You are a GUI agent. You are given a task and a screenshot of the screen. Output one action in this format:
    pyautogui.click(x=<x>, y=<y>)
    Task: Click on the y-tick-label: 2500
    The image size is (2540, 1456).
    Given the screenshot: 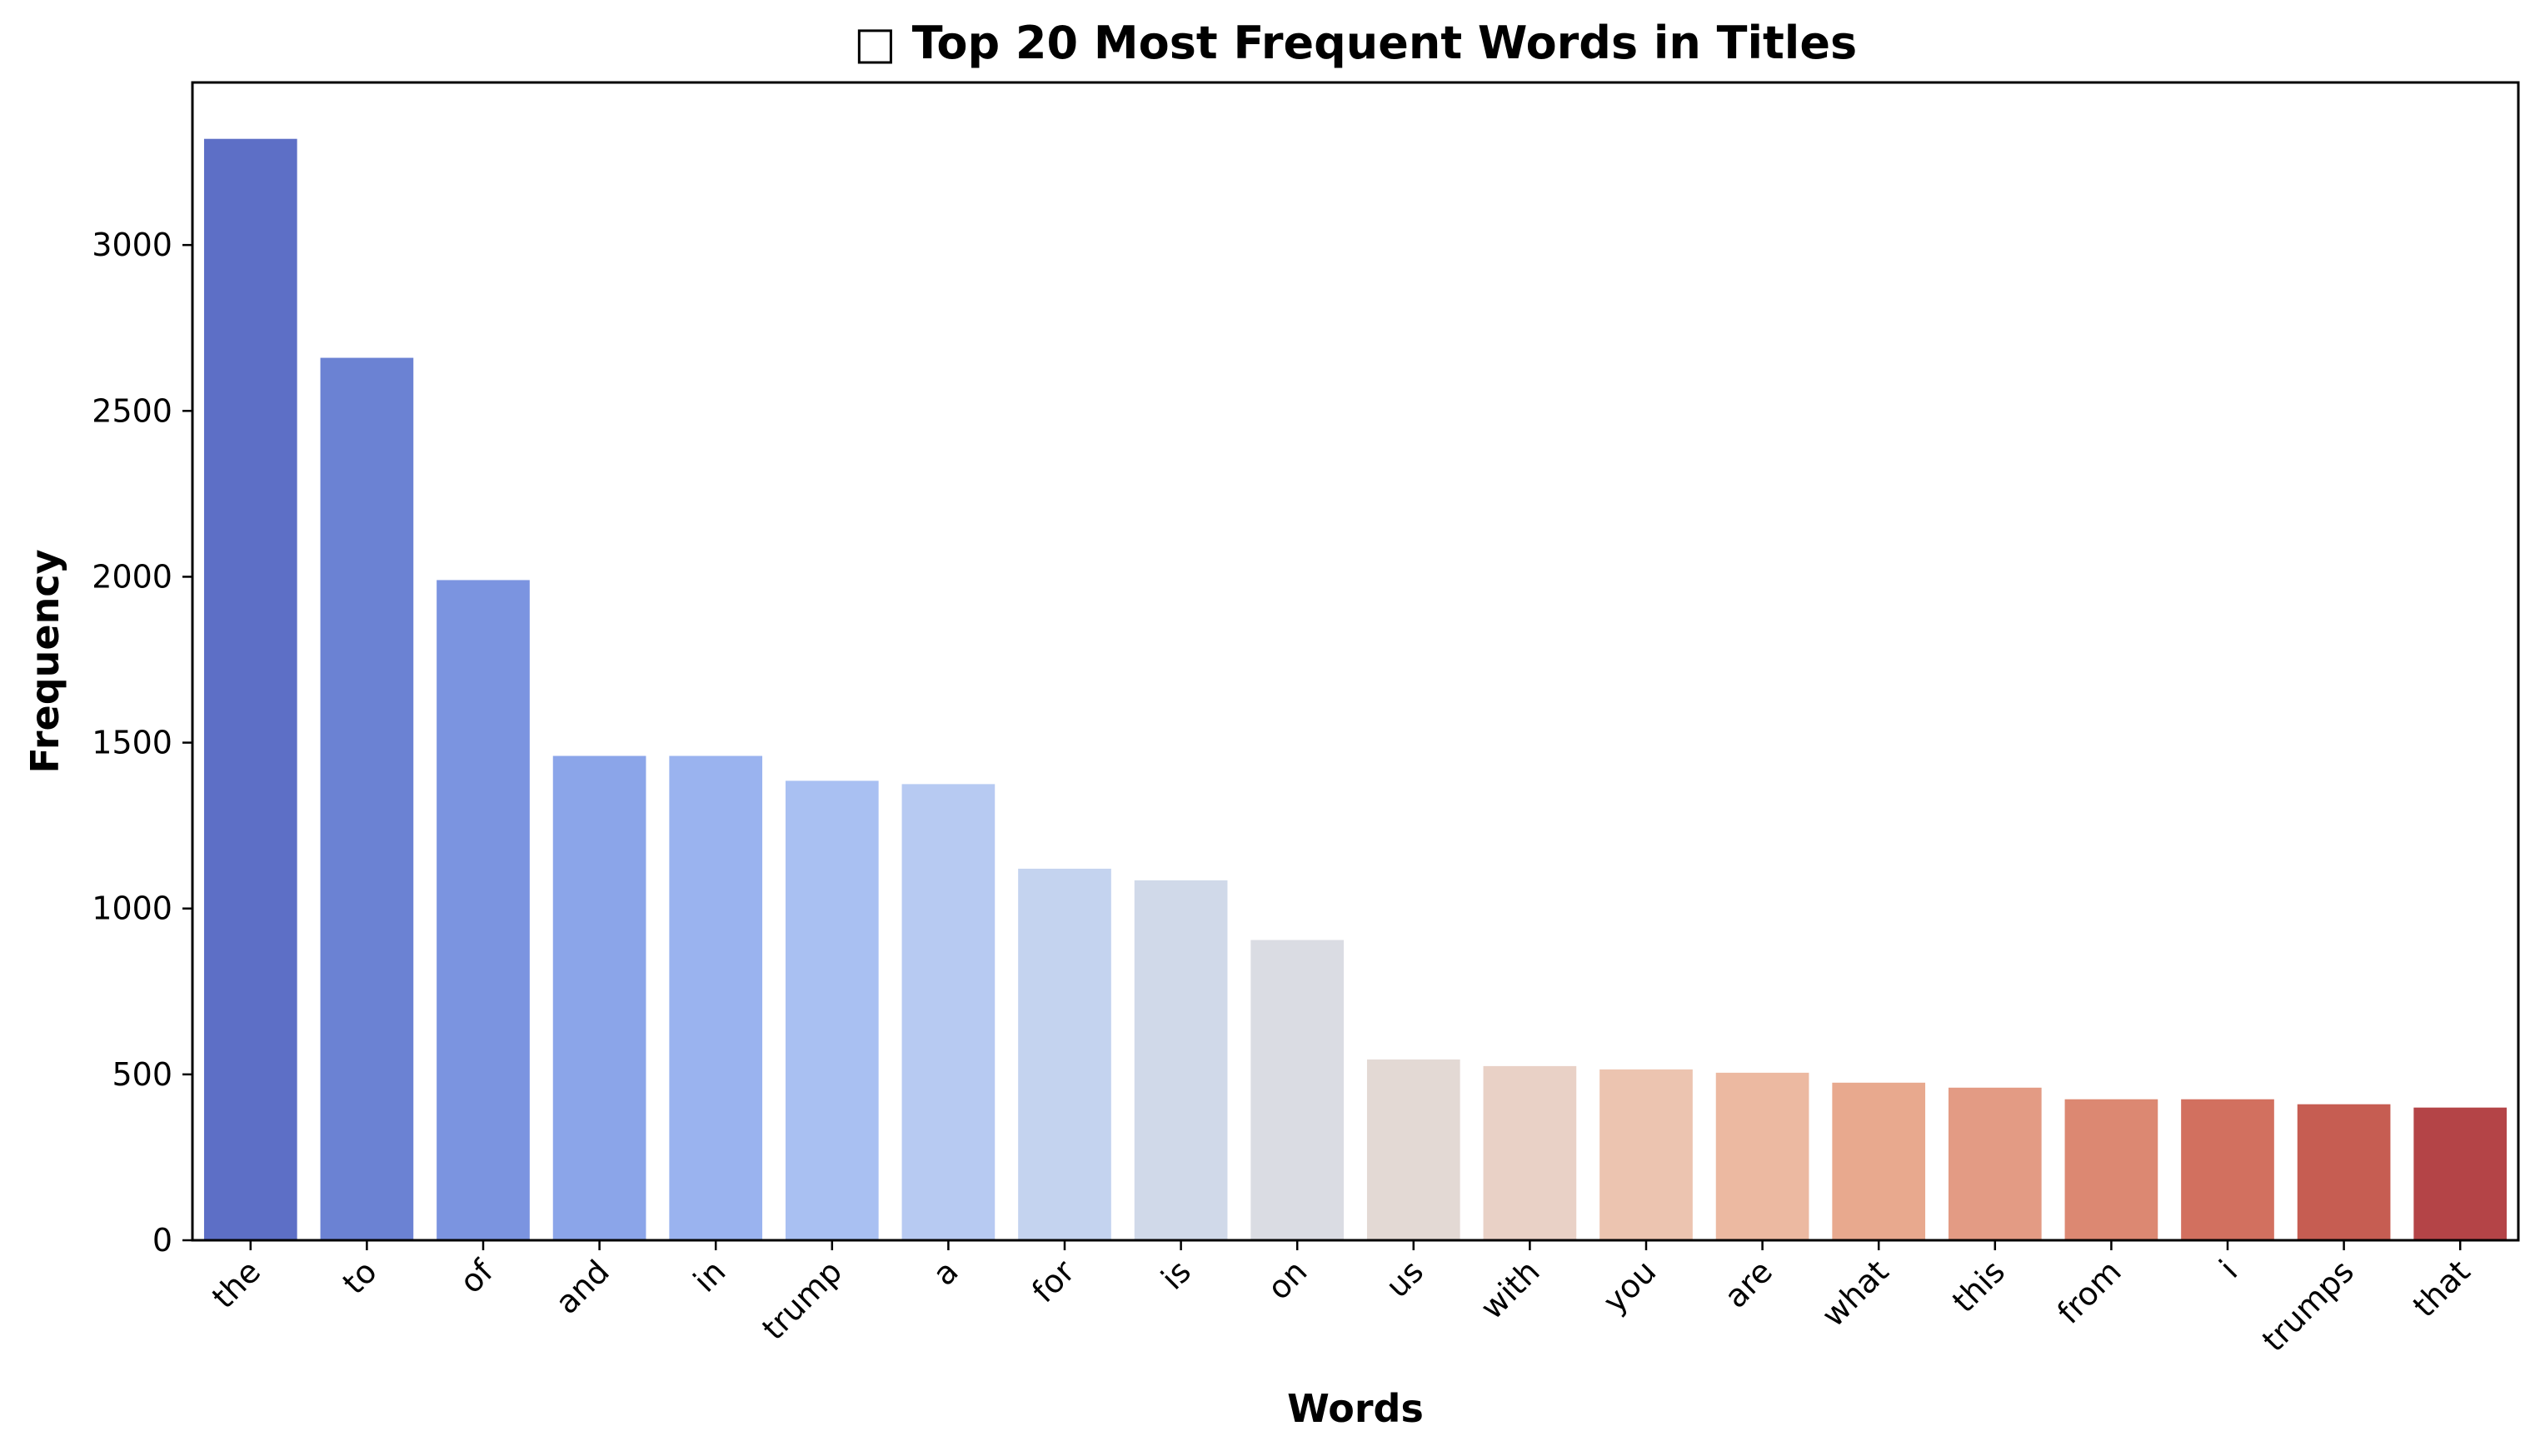 What is the action you would take?
    pyautogui.click(x=132, y=410)
    